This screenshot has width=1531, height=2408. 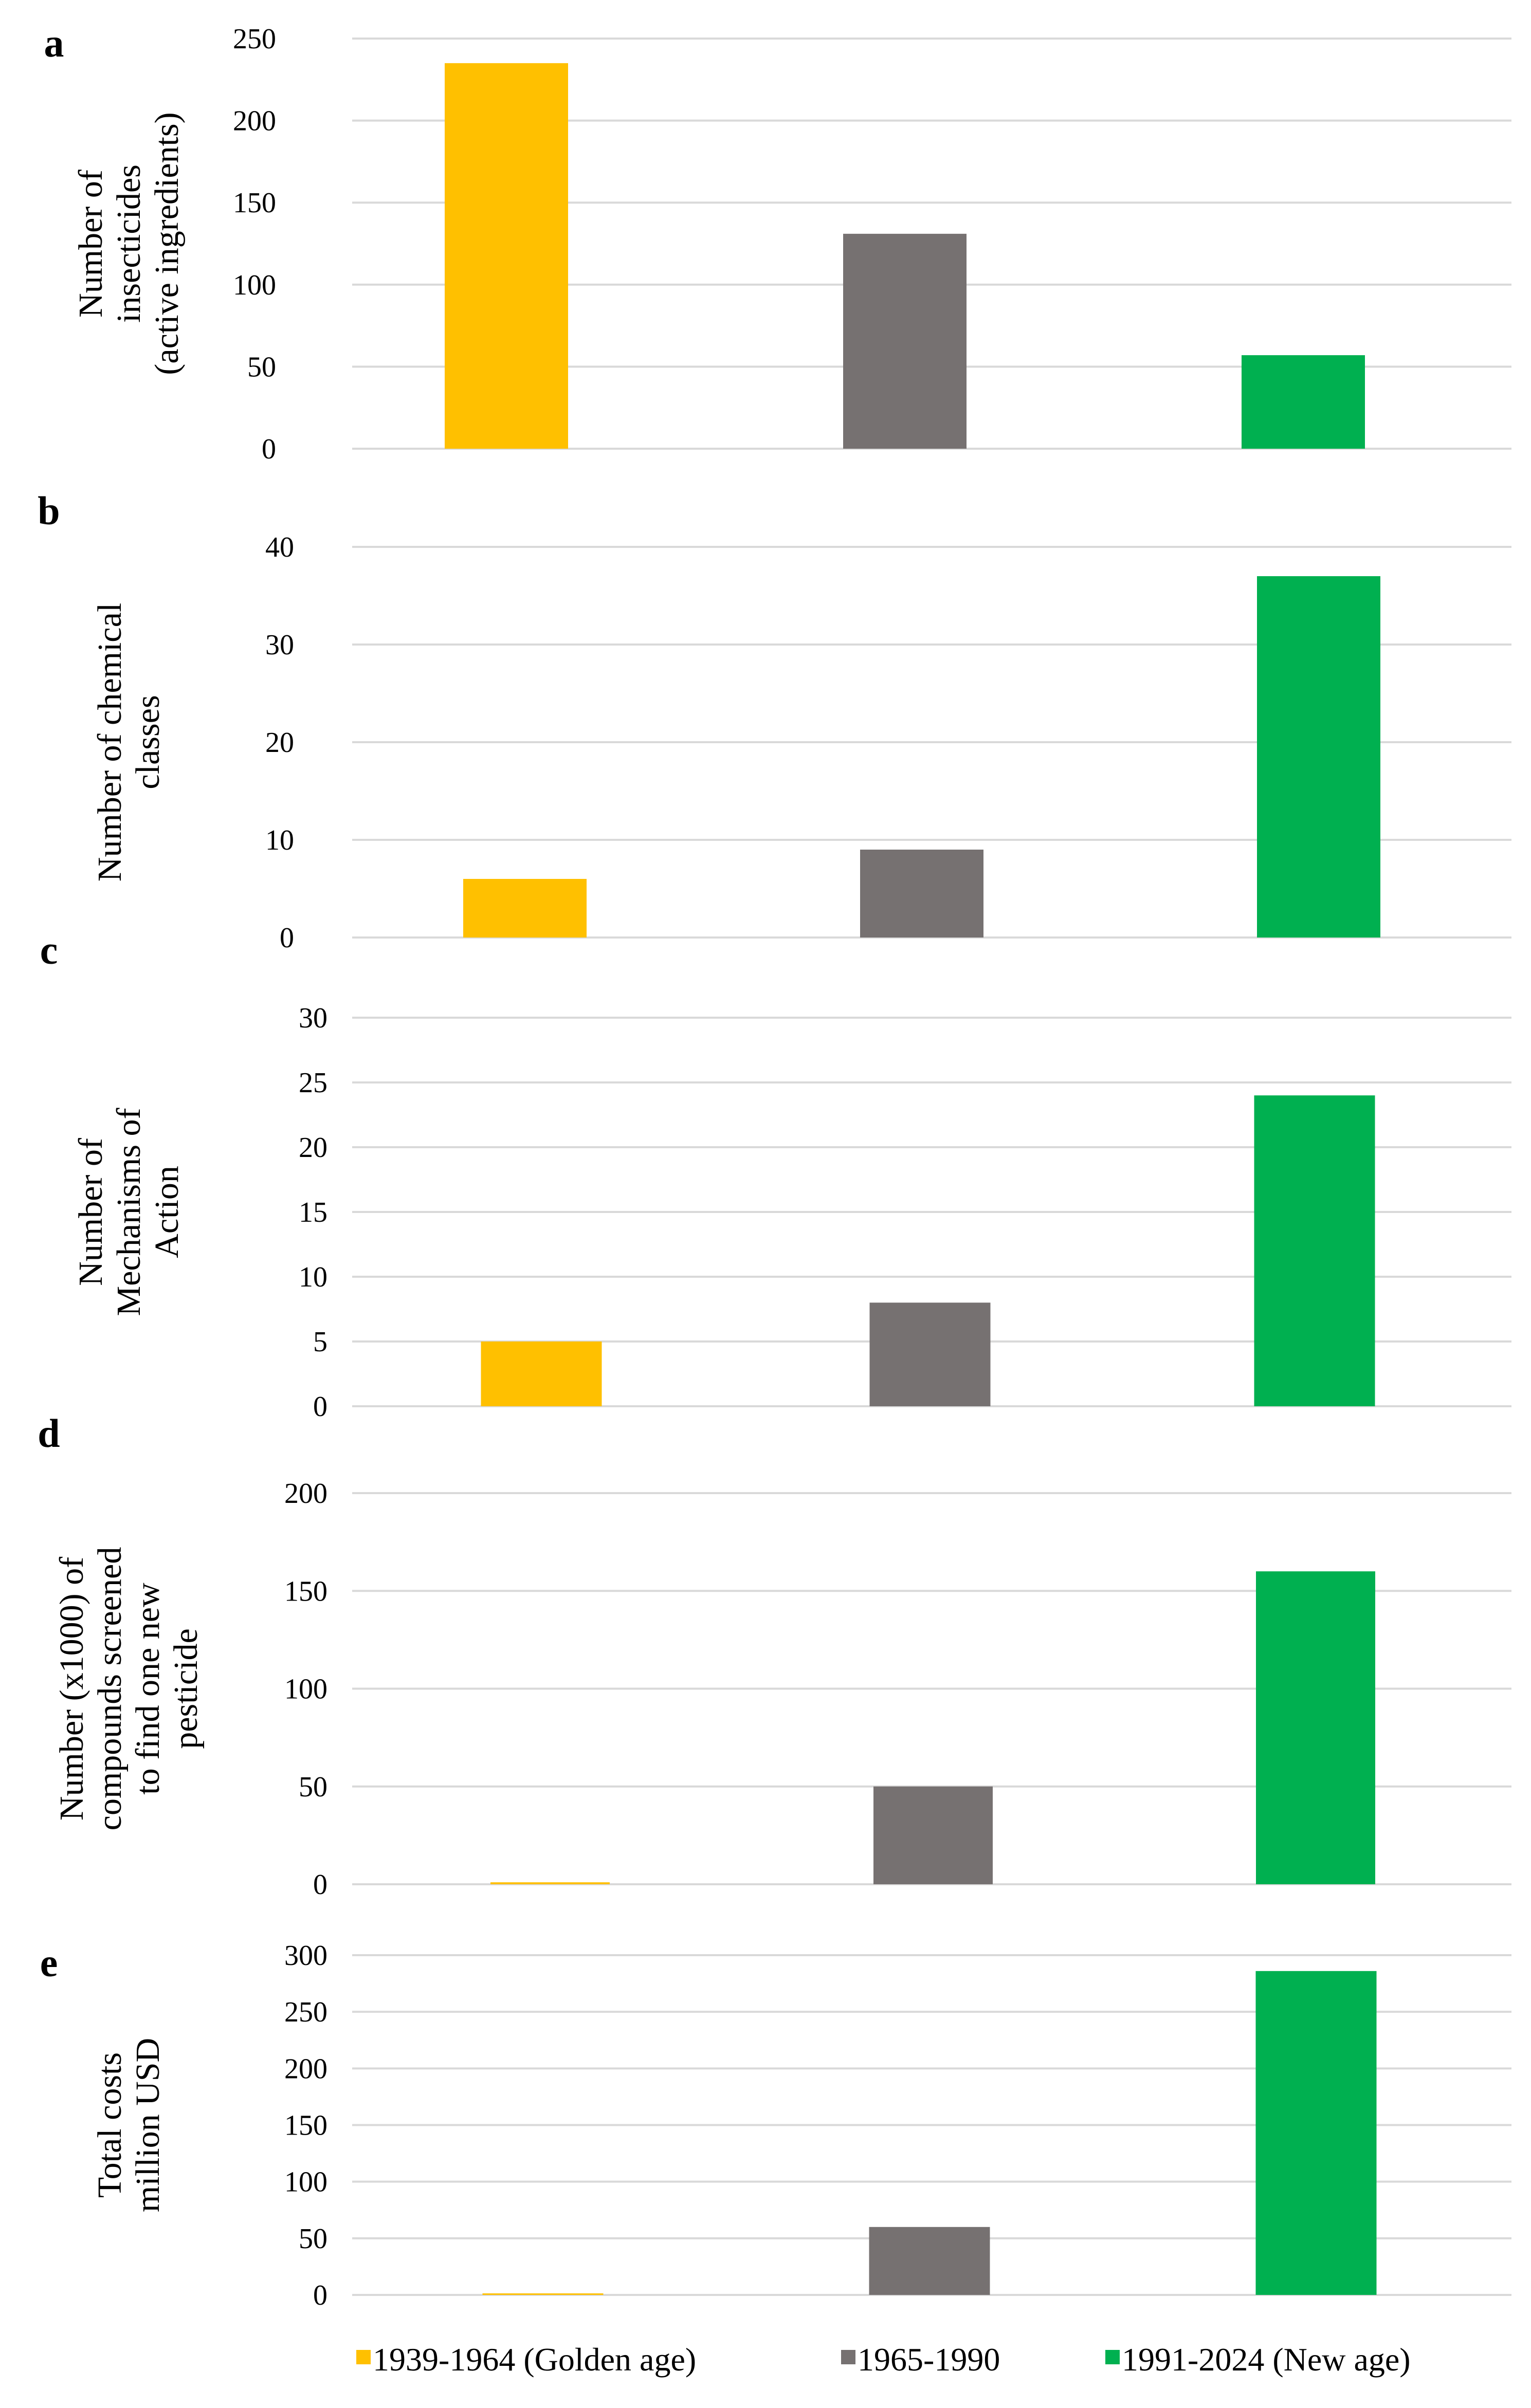 I want to click on y-axis-label-line: Action, so click(x=167, y=1212).